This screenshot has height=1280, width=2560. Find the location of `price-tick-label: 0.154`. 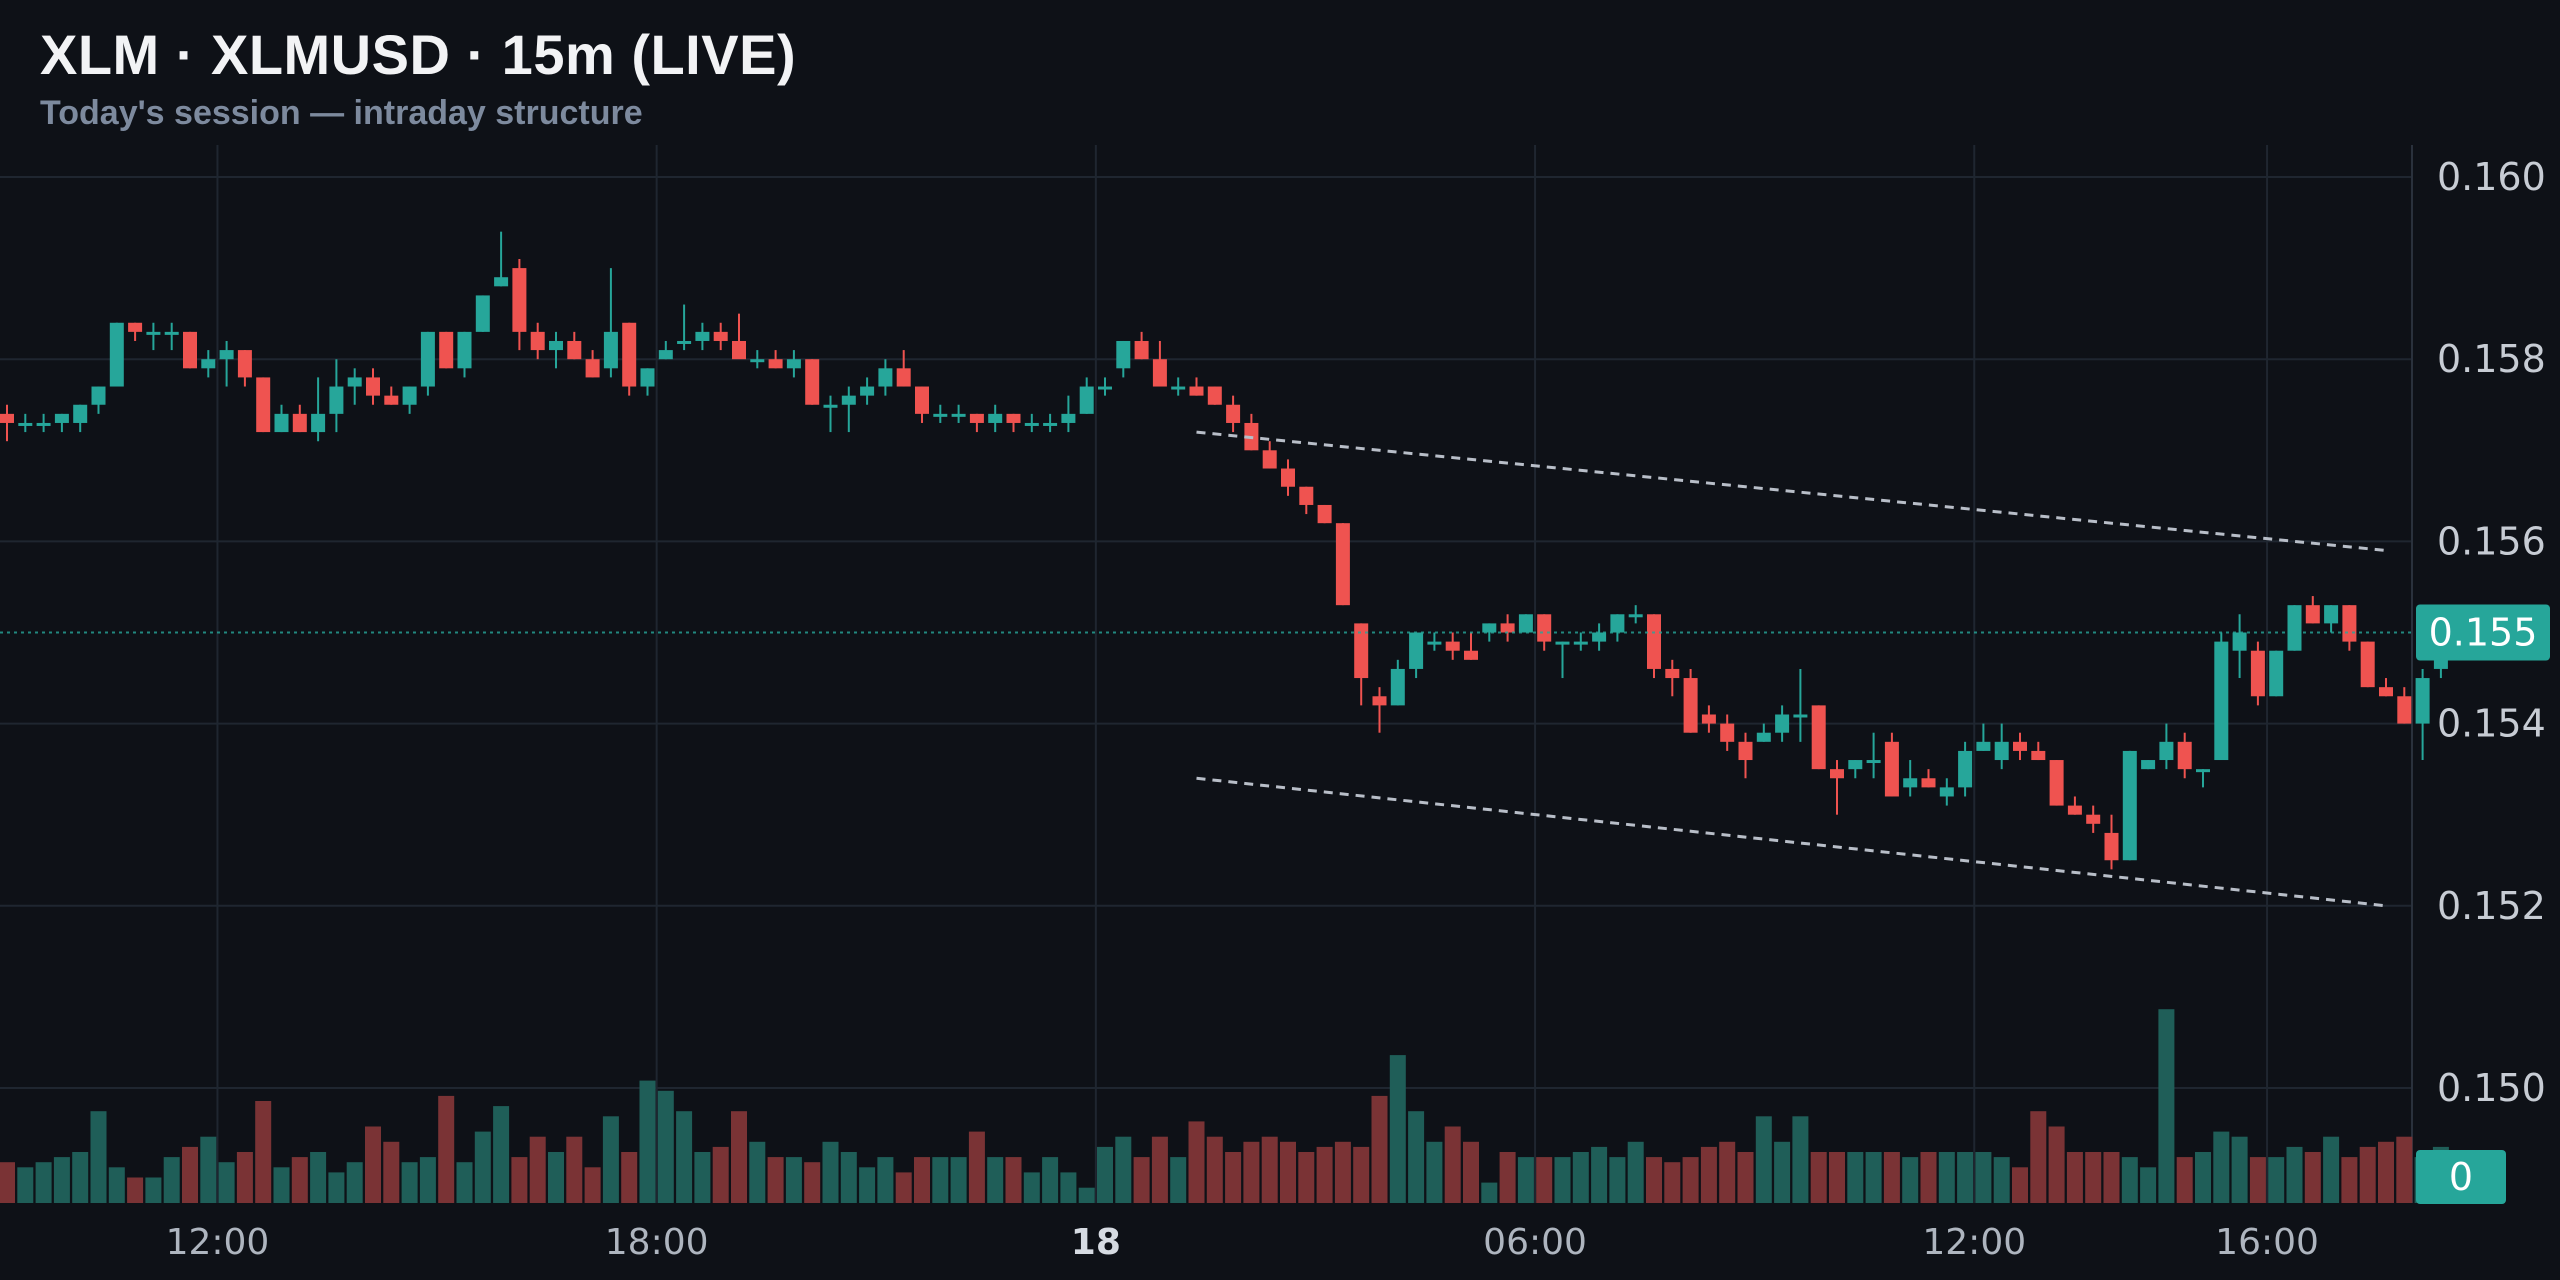

price-tick-label: 0.154 is located at coordinates (2491, 724).